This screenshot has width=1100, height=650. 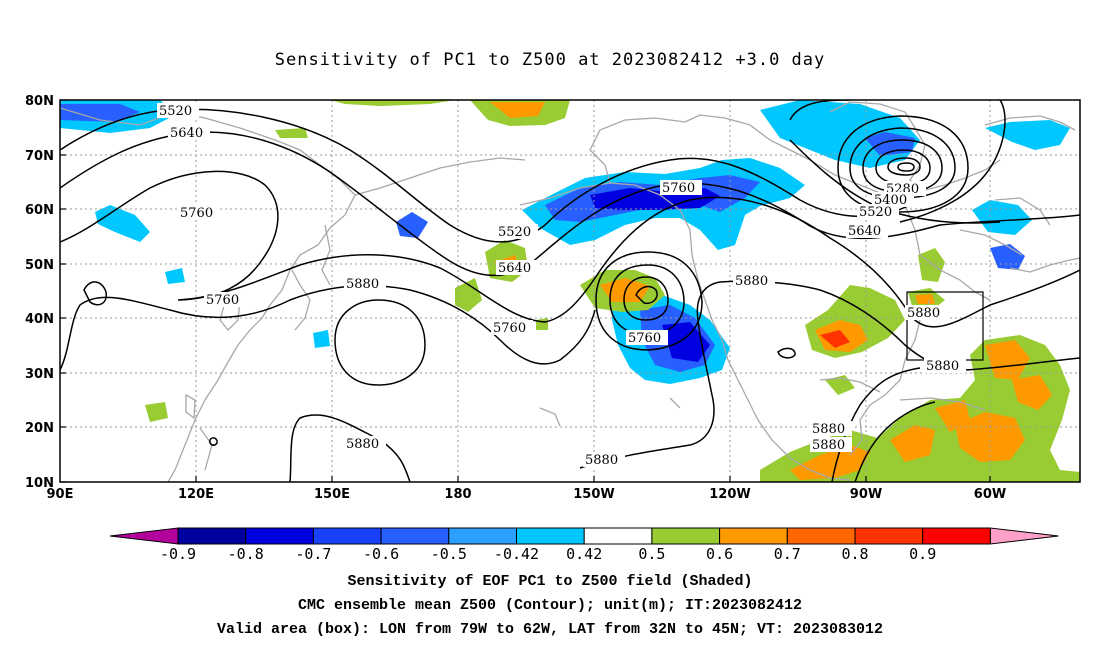 What do you see at coordinates (39, 292) in the screenshot?
I see `latitude-labels: 80N 70N 60N 50N 40N 30N 20N 10N` at bounding box center [39, 292].